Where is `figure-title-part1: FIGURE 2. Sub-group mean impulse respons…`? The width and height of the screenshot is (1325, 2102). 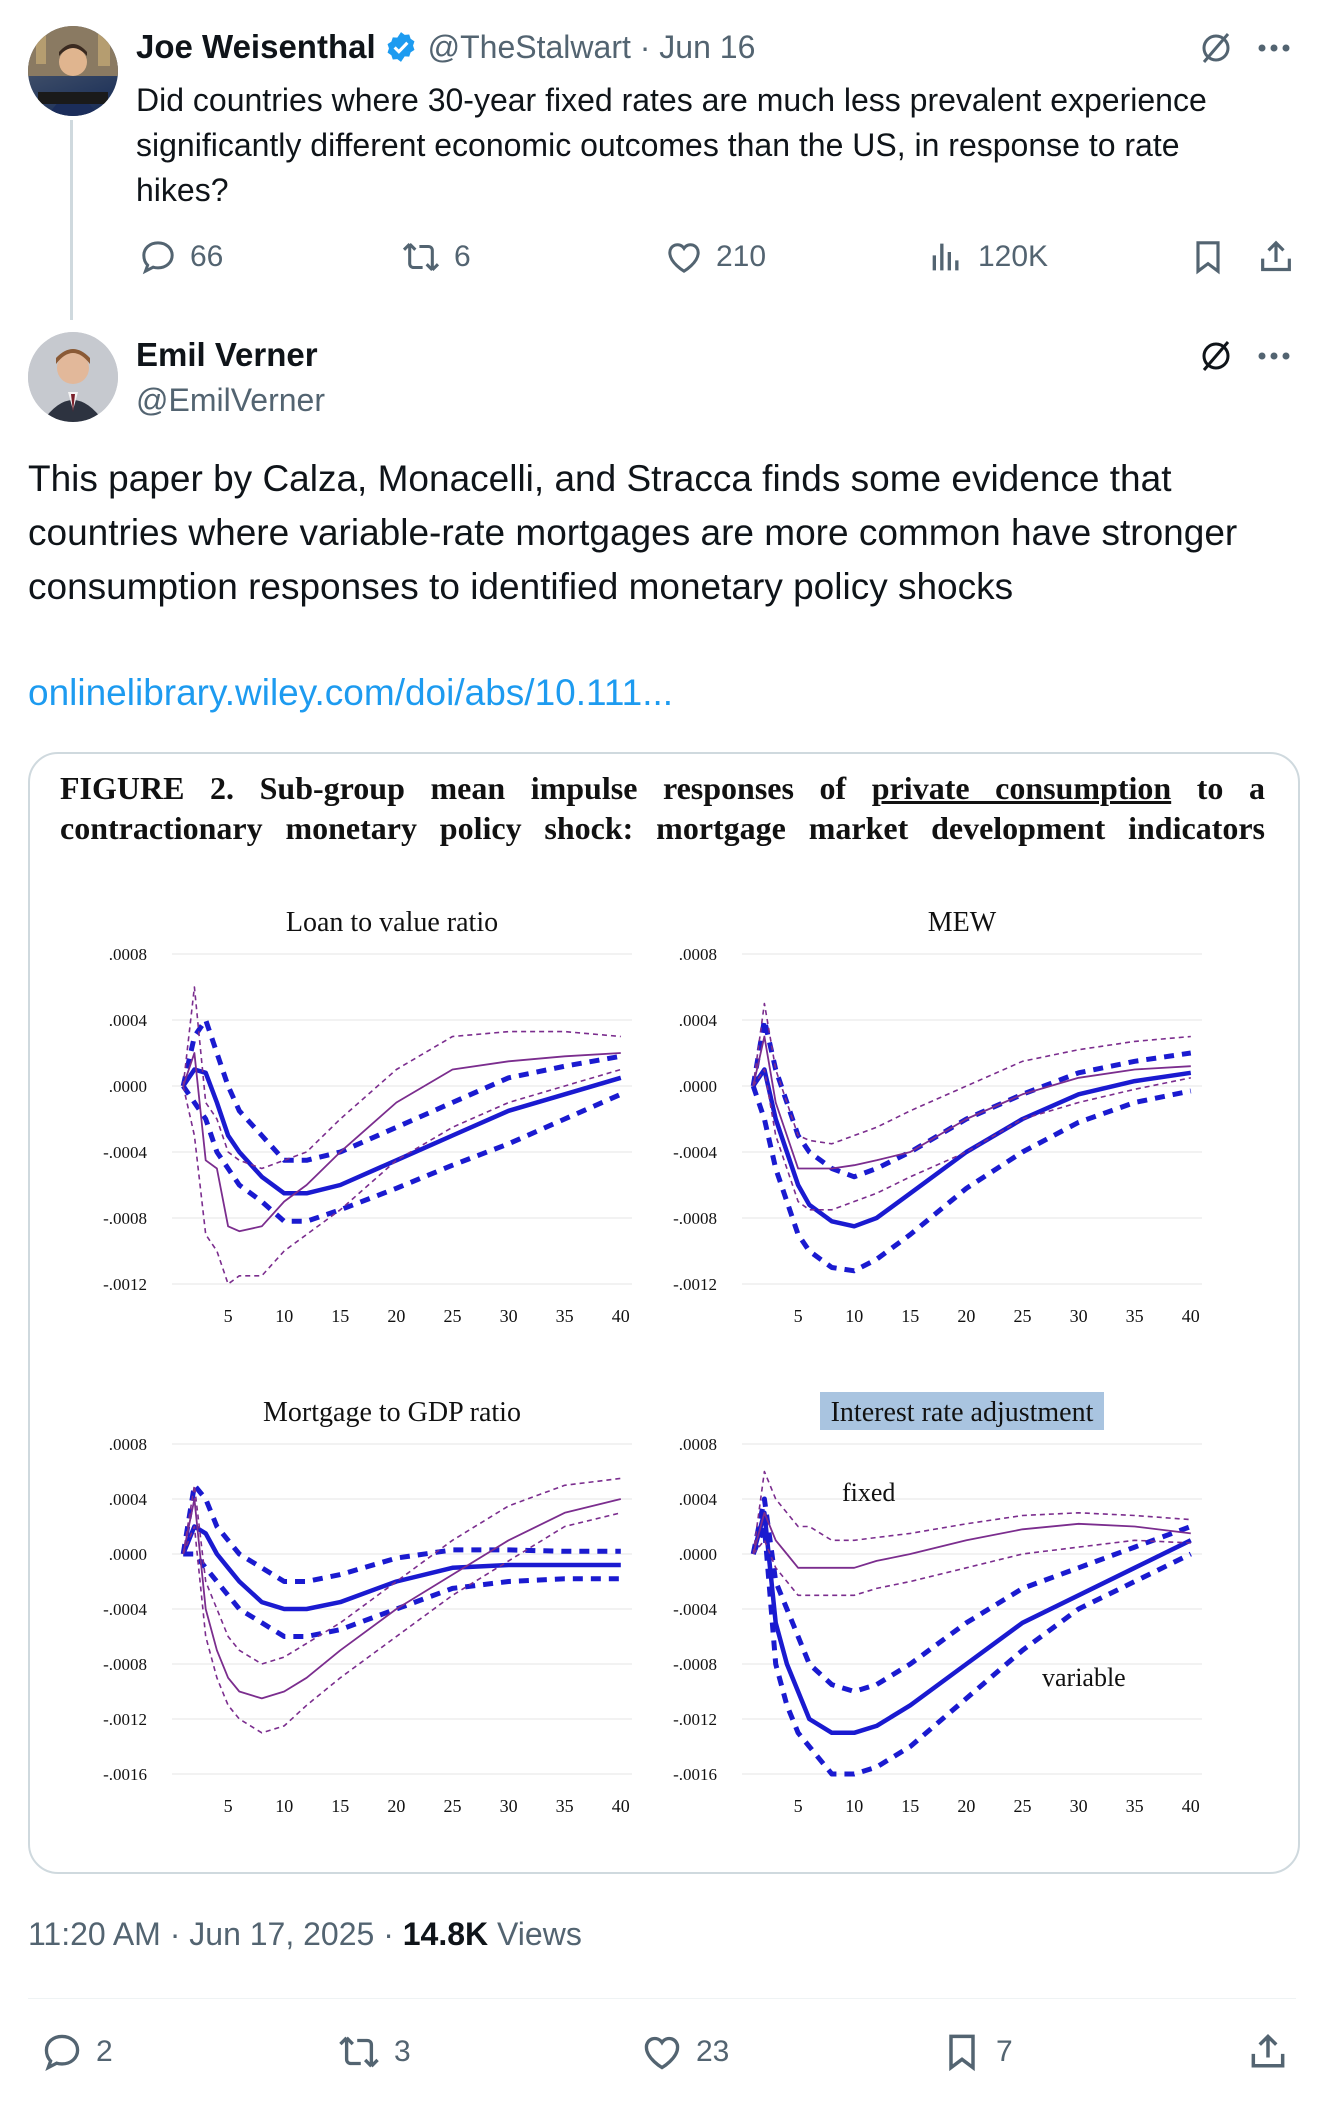
figure-title-part1: FIGURE 2. Sub-group mean impulse respons… is located at coordinates (466, 788).